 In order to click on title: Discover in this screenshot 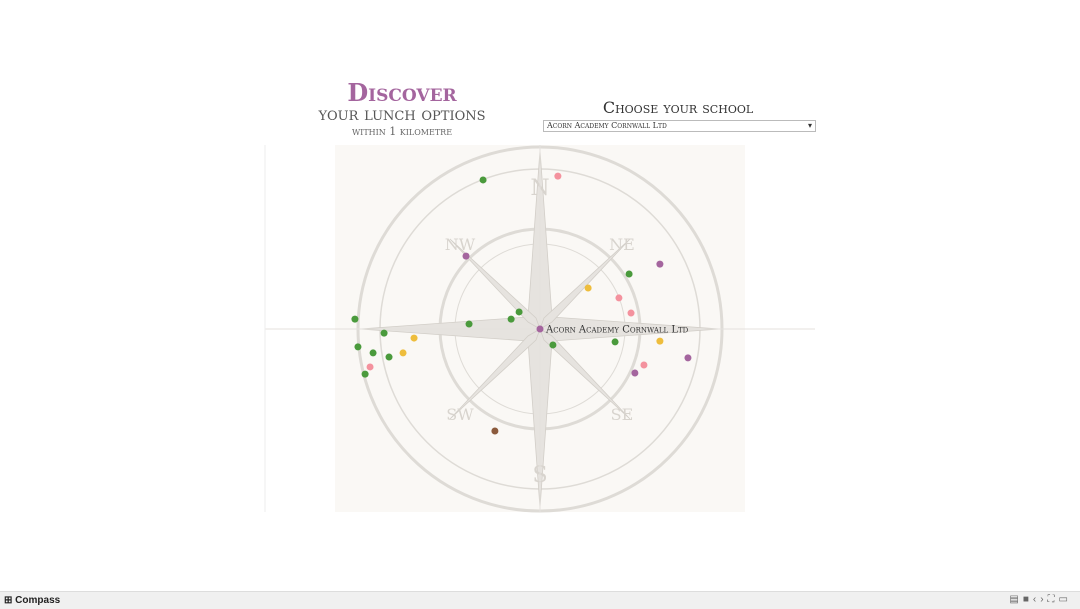, I will do `click(402, 92)`.